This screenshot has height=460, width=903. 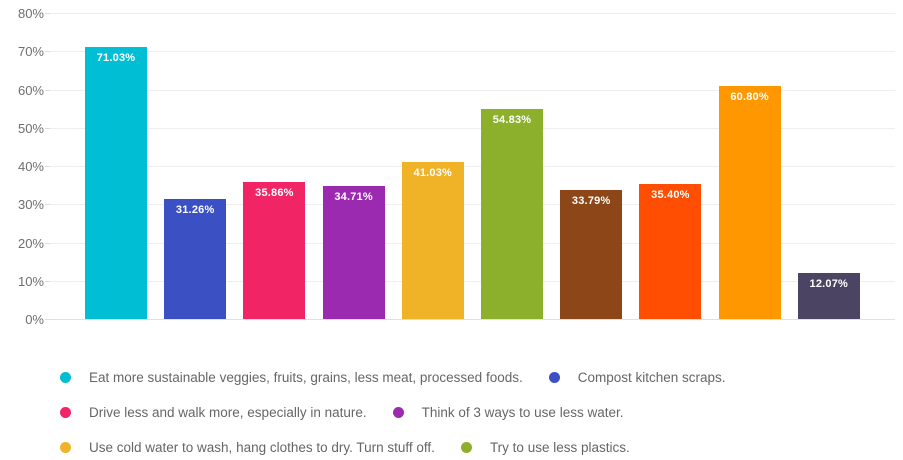 I want to click on y-axis-label: 30%, so click(x=30, y=205).